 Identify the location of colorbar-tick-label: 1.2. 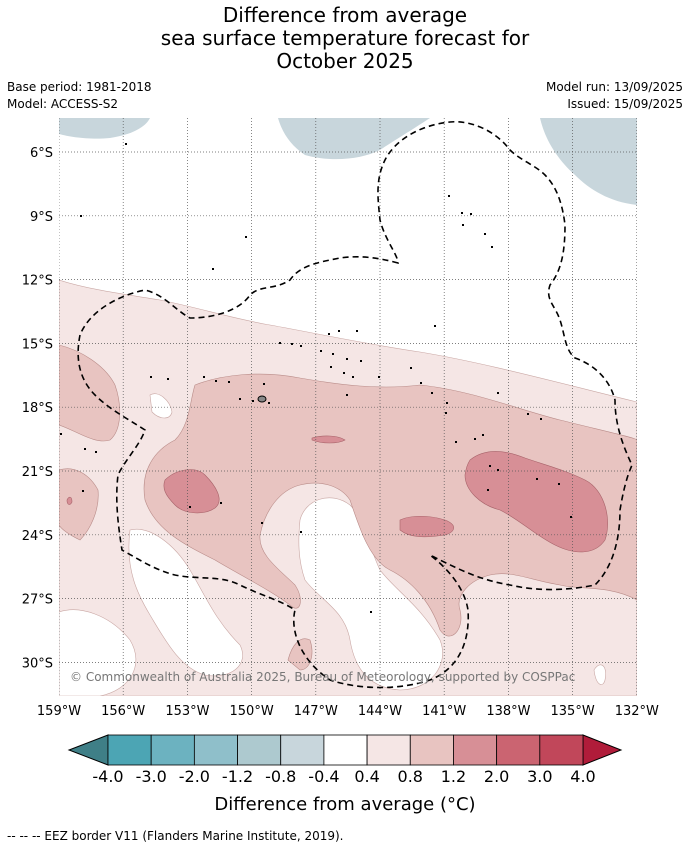
(453, 776).